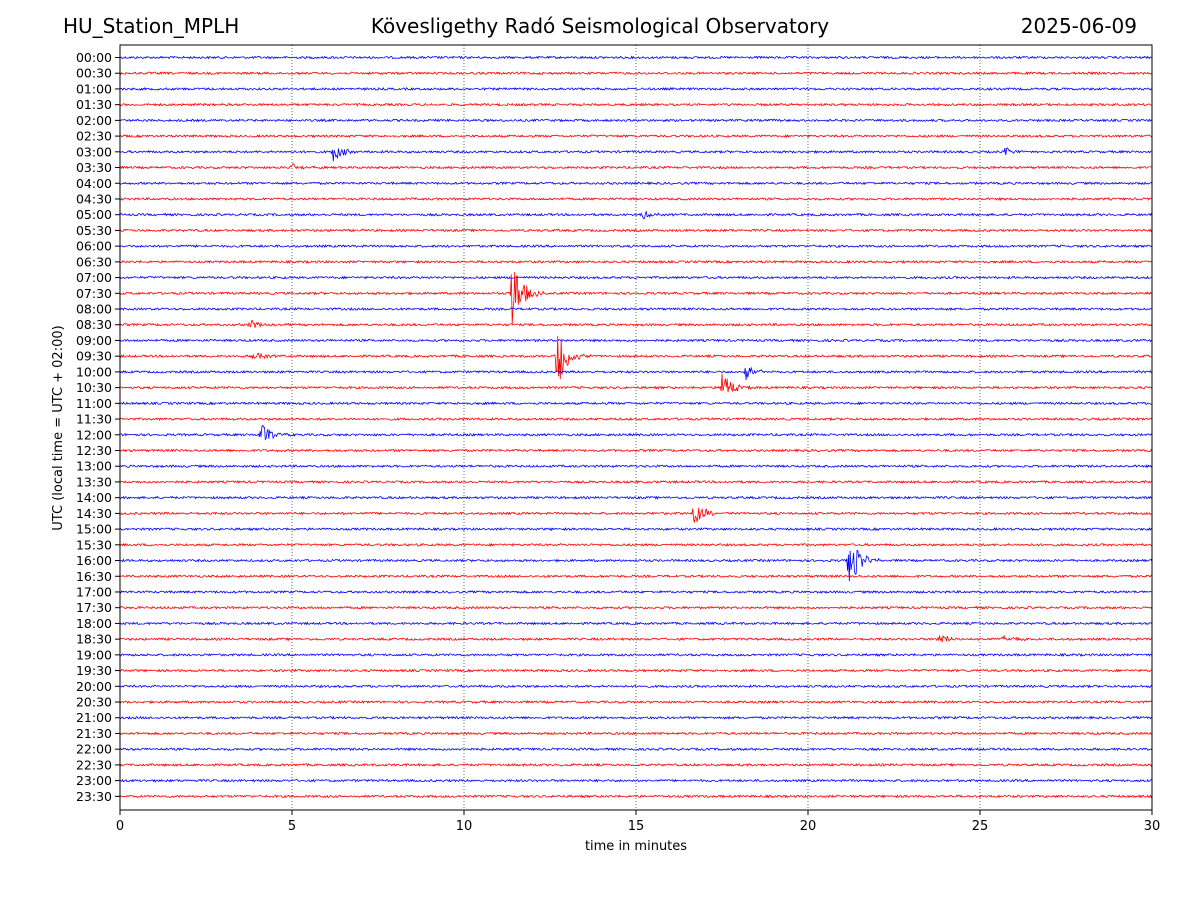 The image size is (1200, 900). What do you see at coordinates (120, 826) in the screenshot?
I see `x-tick-label: 0` at bounding box center [120, 826].